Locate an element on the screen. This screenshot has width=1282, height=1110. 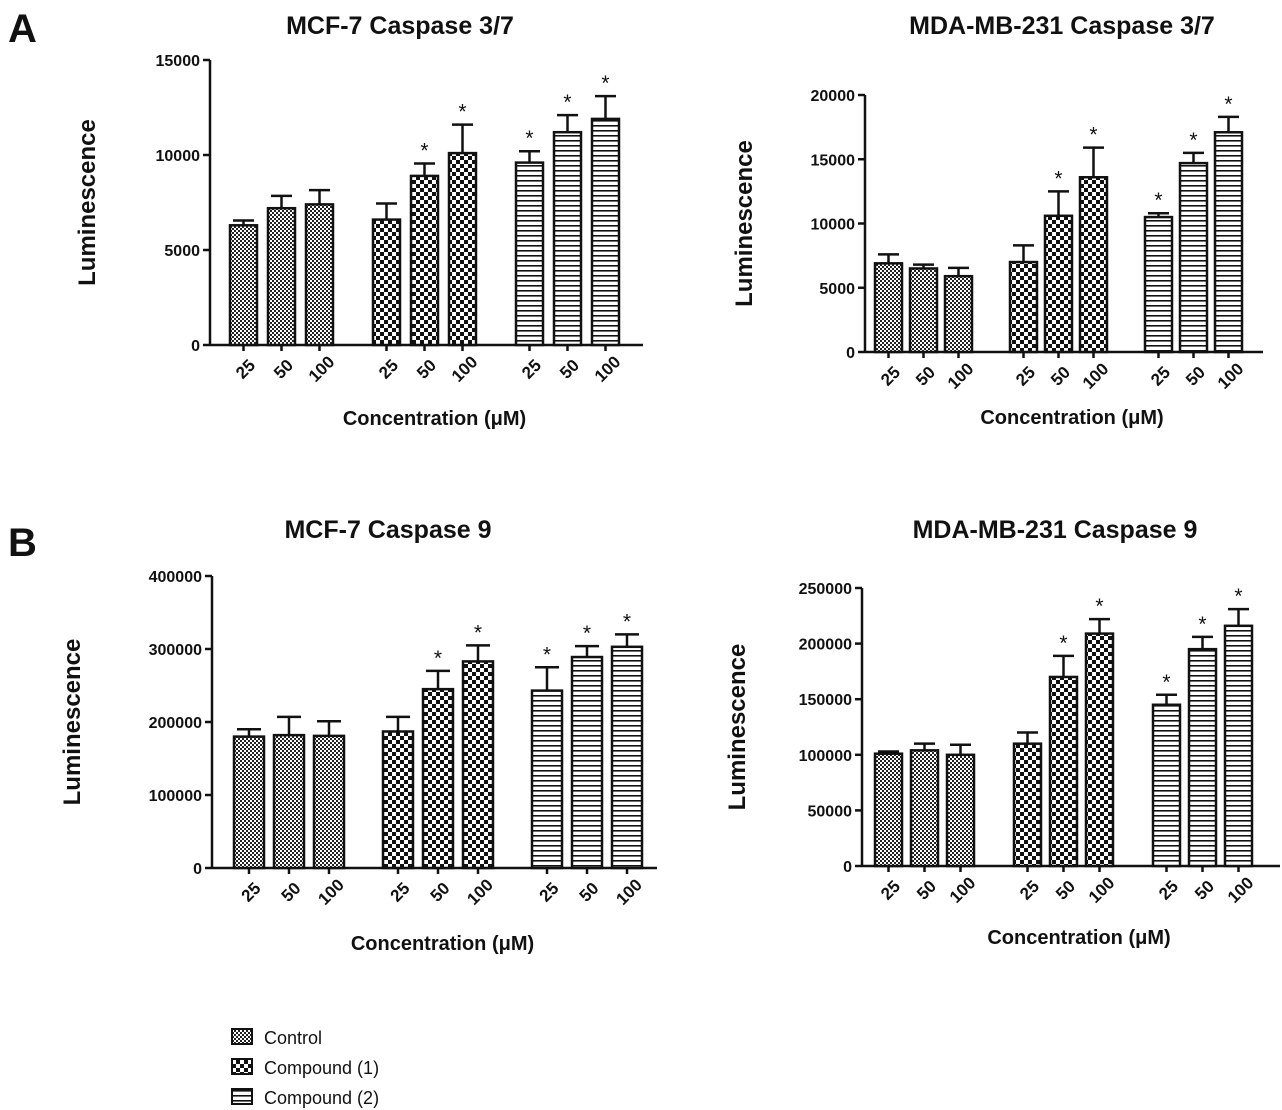
y-tick-label: 150000 is located at coordinates (825, 700).